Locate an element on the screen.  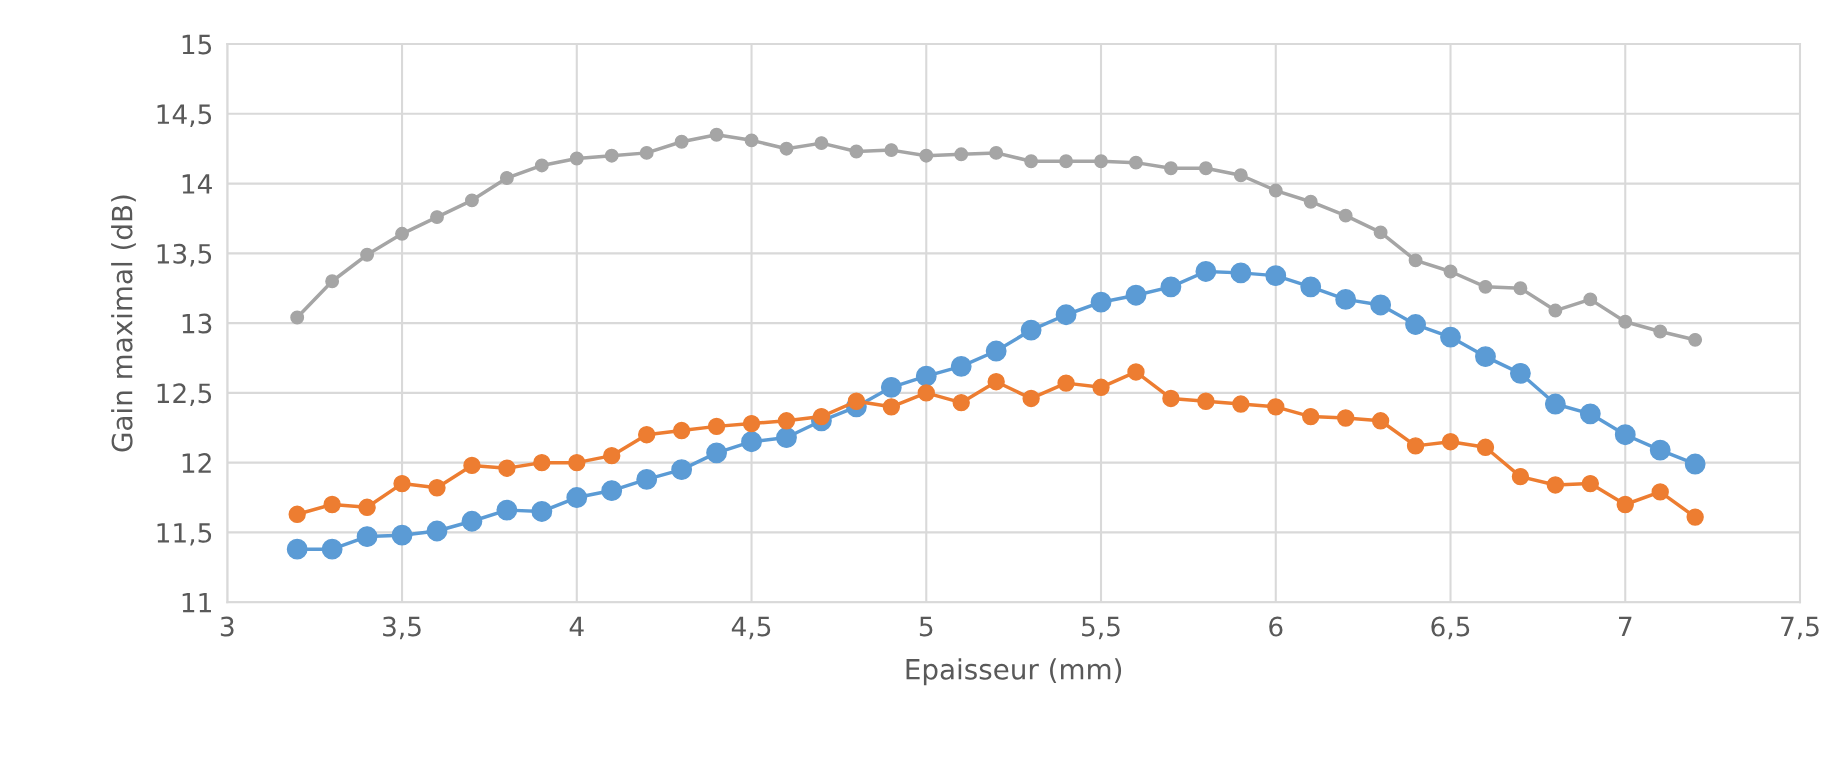
x-tick-label: 7,5 is located at coordinates (1800, 628).